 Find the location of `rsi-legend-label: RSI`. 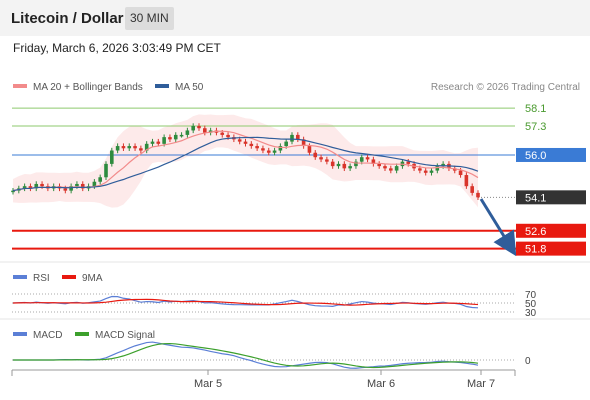

rsi-legend-label: RSI is located at coordinates (41, 278).